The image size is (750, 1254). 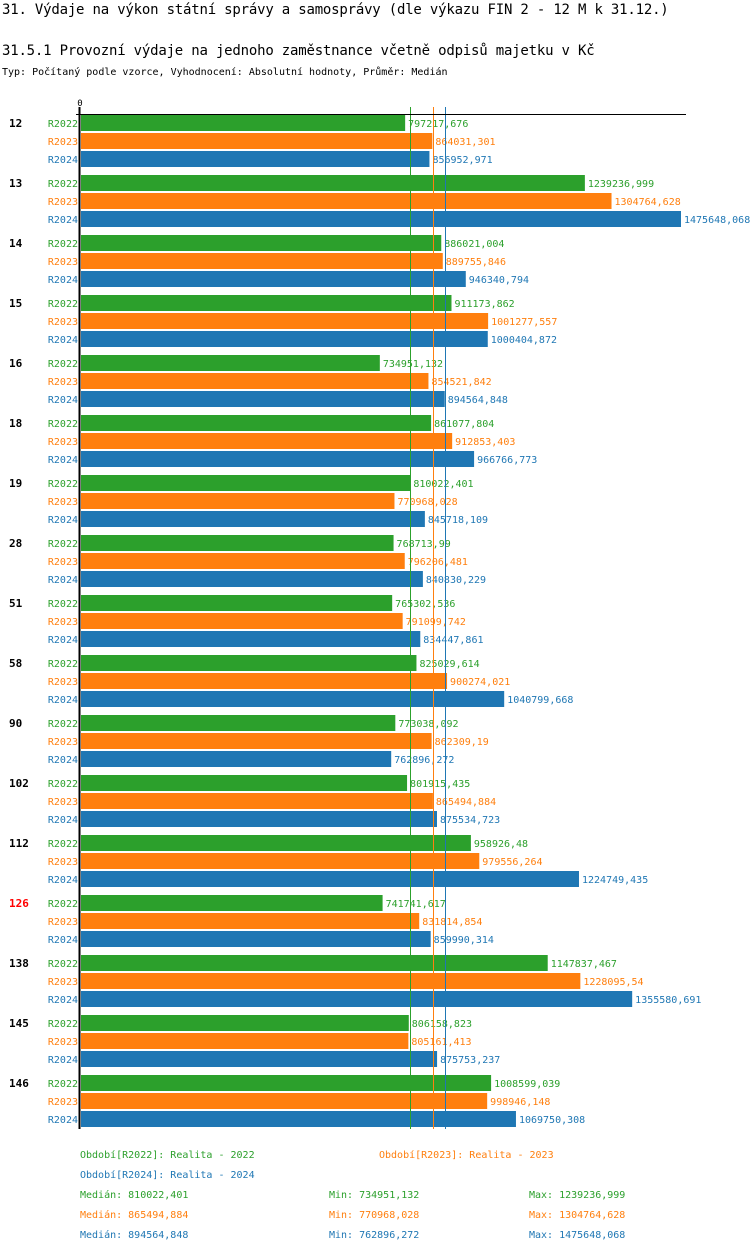 What do you see at coordinates (427, 502) in the screenshot?
I see `value-label: 770968,028` at bounding box center [427, 502].